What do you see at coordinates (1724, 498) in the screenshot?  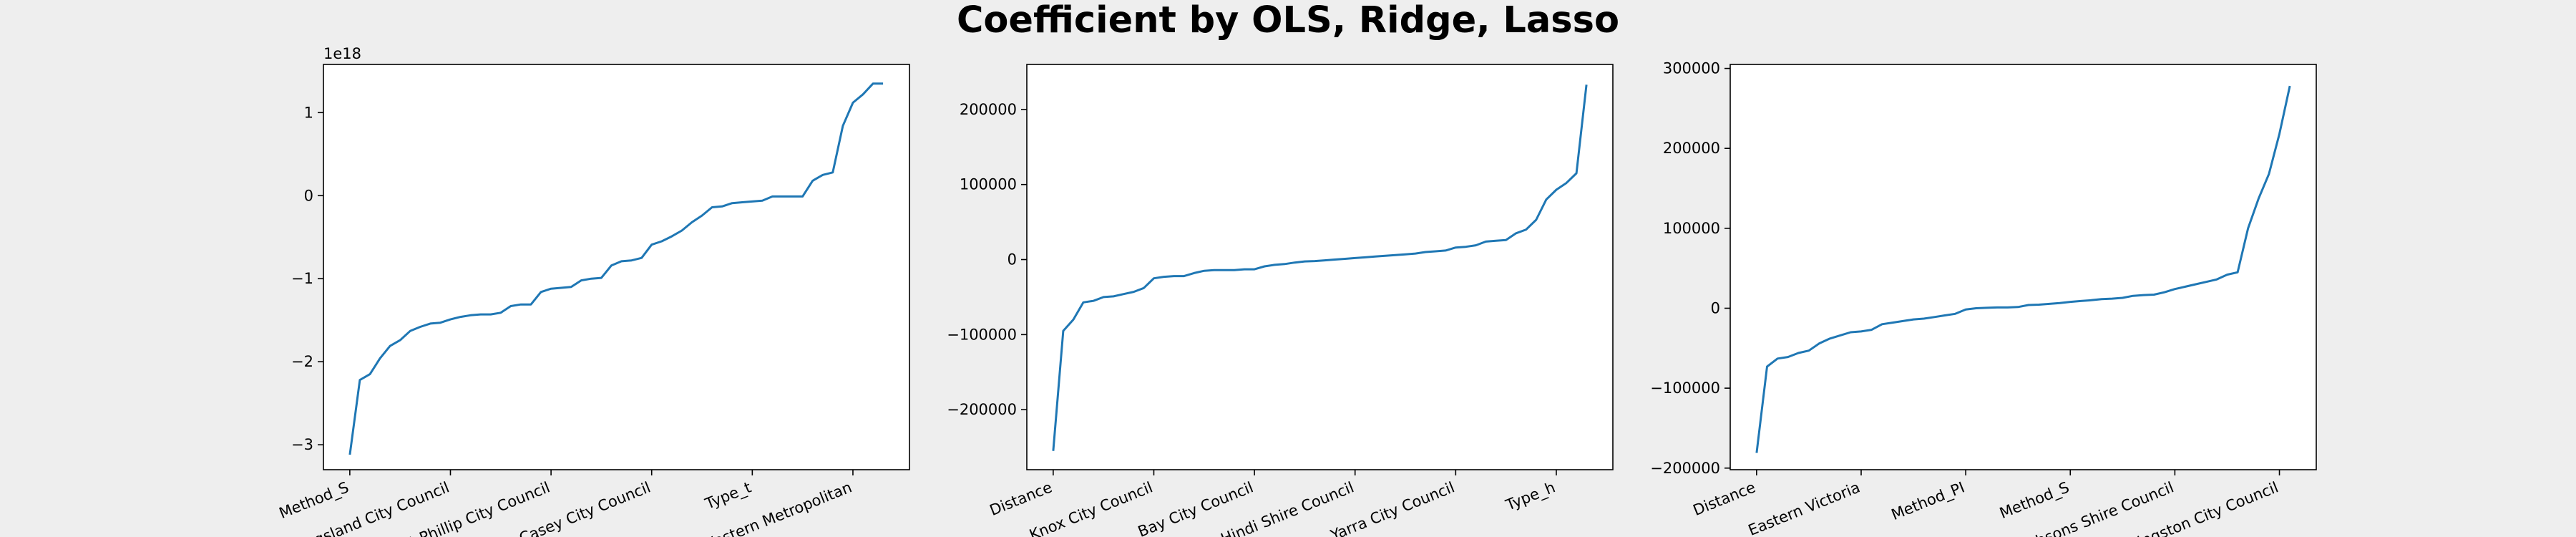 I see `x-tick-label: Distance` at bounding box center [1724, 498].